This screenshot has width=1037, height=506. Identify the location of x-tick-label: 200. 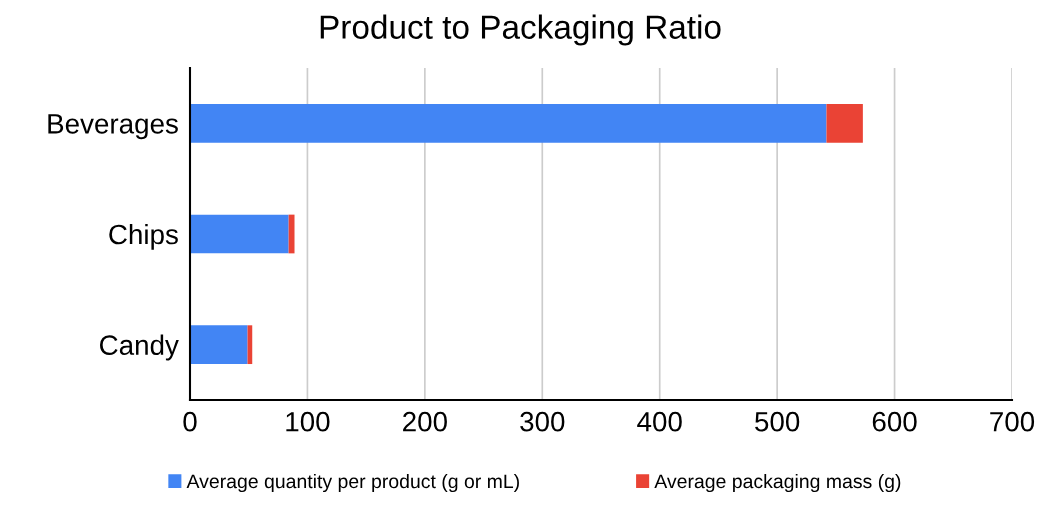
(425, 421).